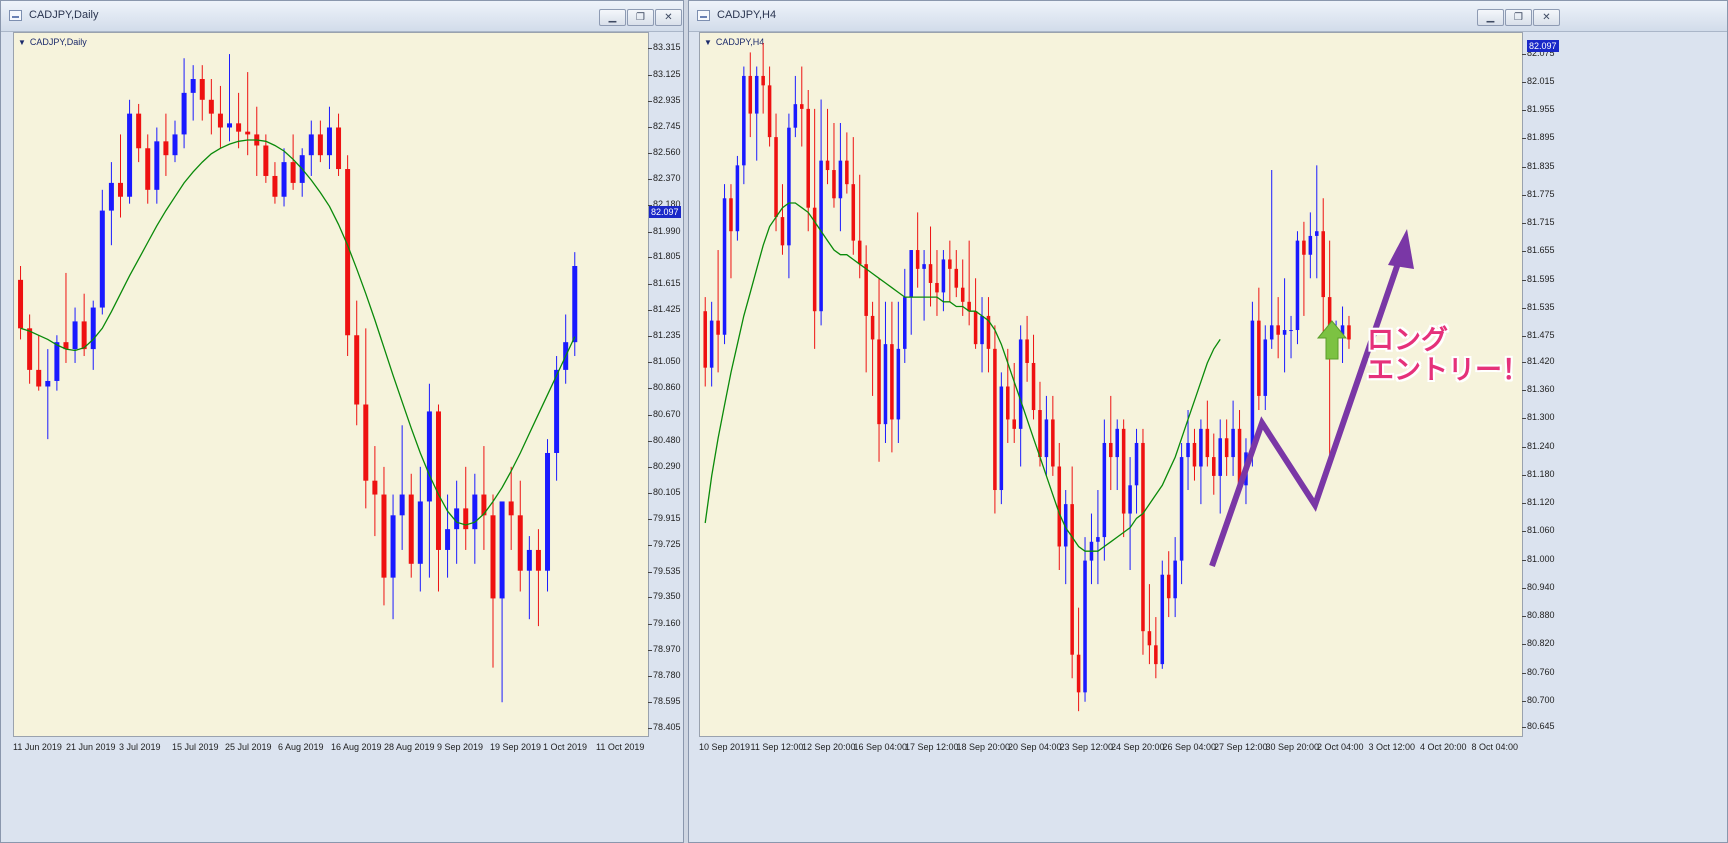  What do you see at coordinates (725, 747) in the screenshot?
I see `time-tick-label: 10 Sep 2019` at bounding box center [725, 747].